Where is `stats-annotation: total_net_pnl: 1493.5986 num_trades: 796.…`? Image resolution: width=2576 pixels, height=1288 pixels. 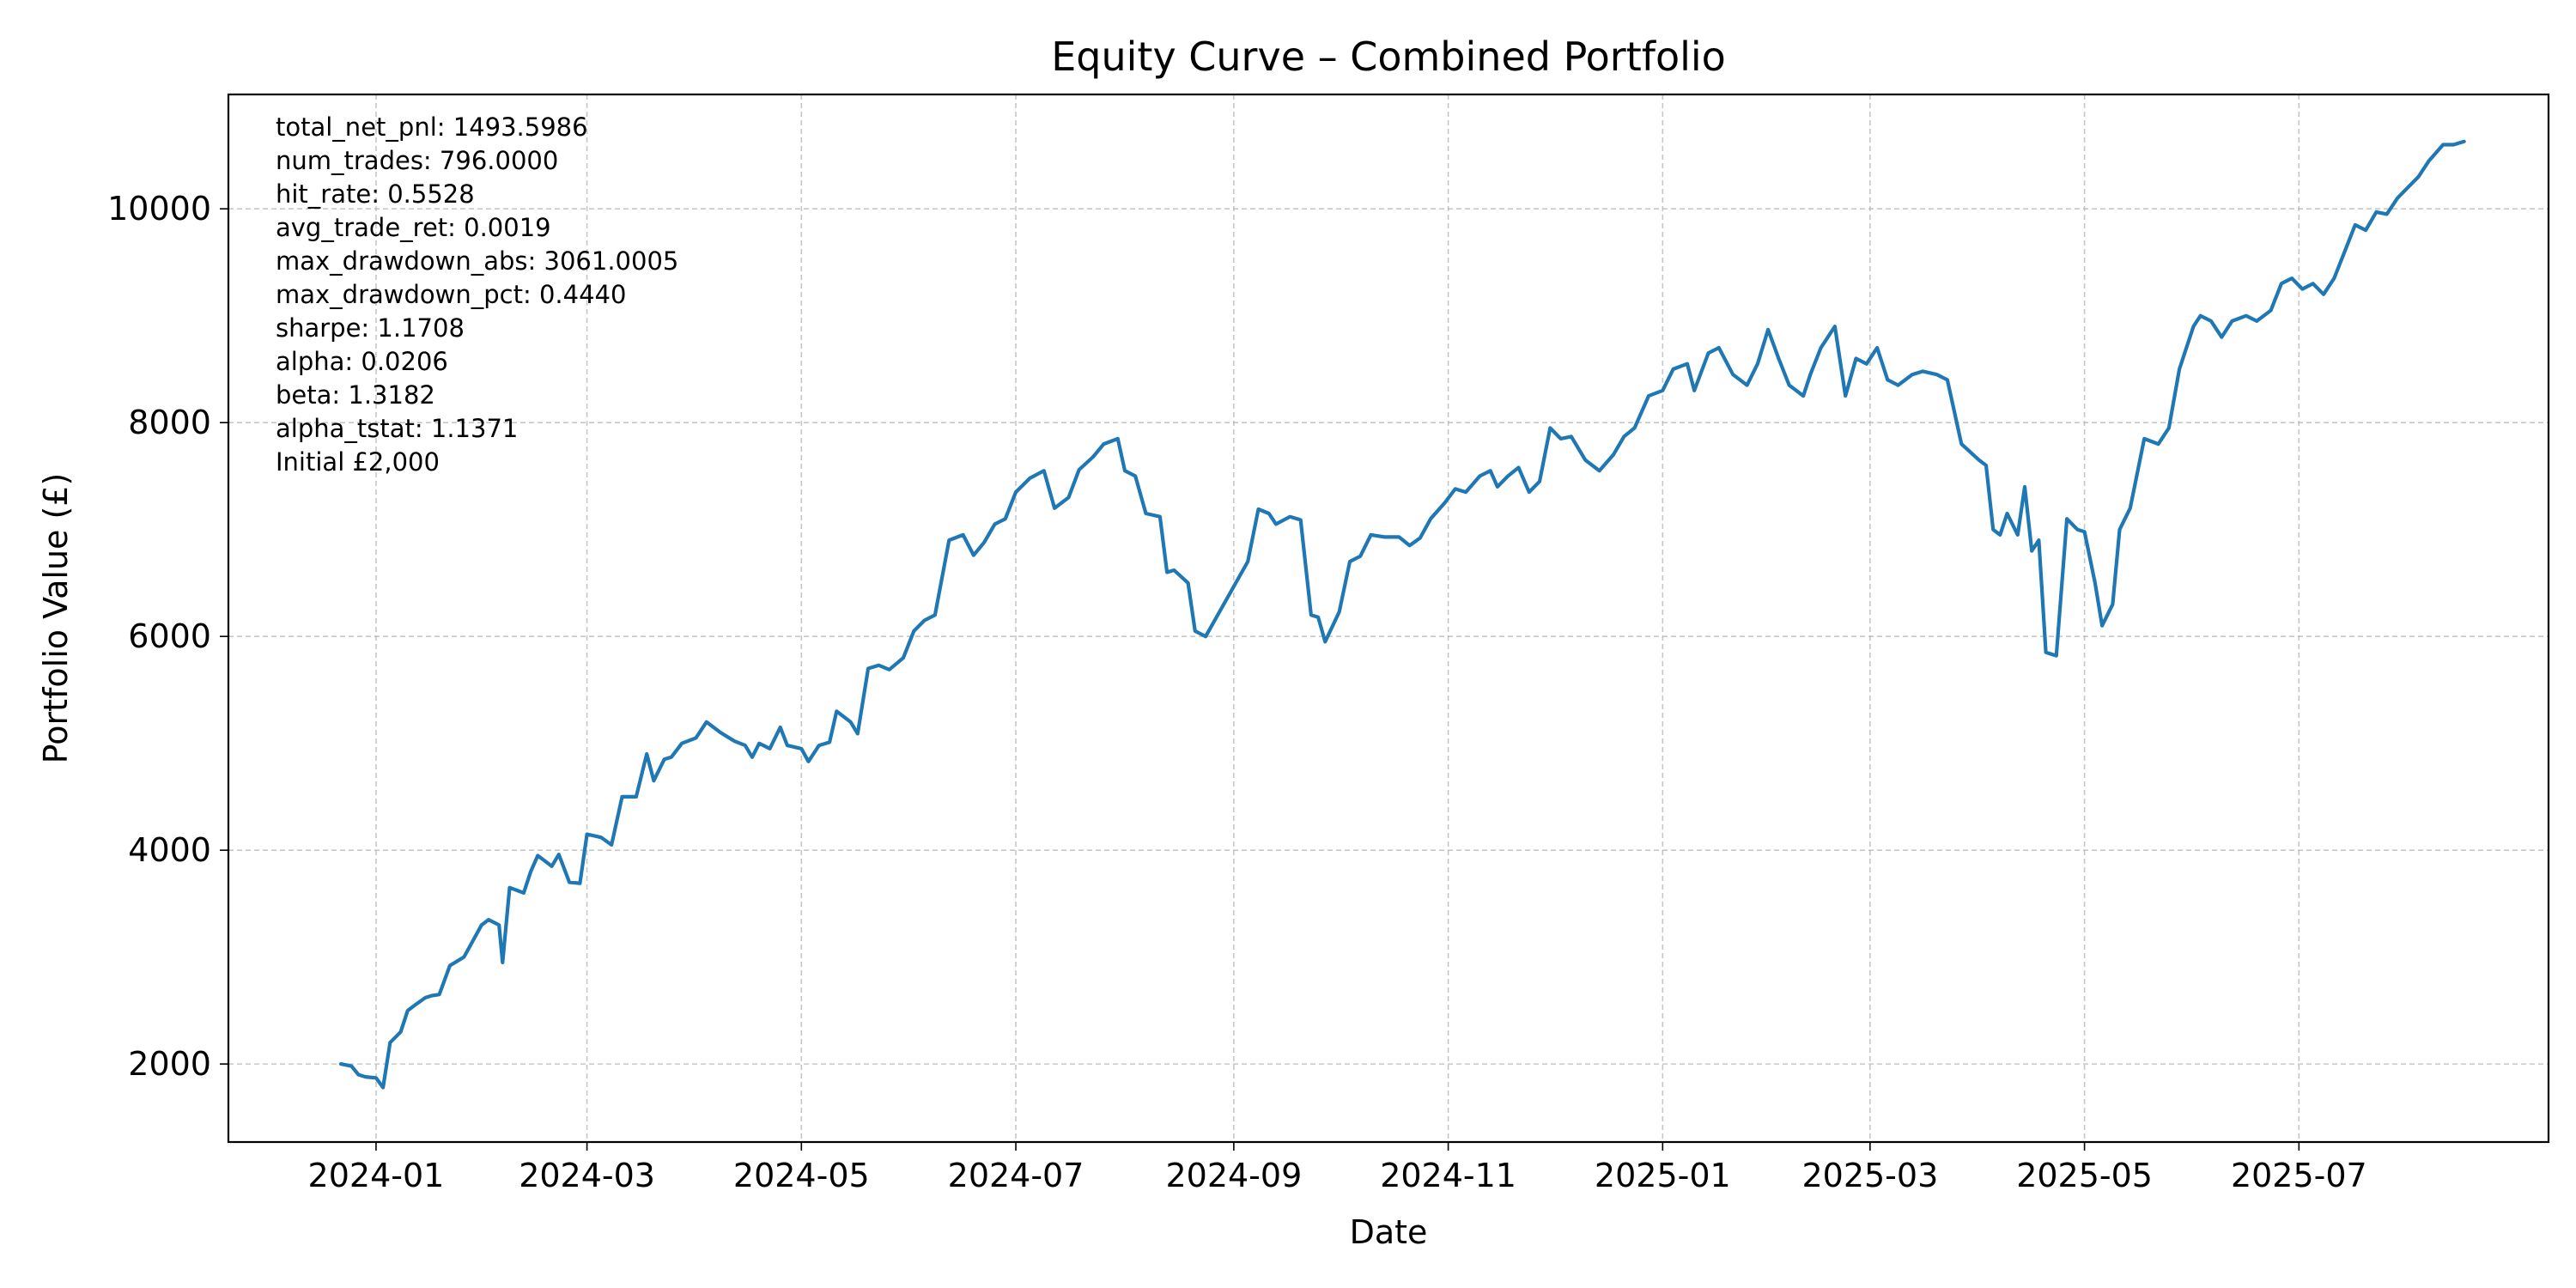
stats-annotation: total_net_pnl: 1493.5986 num_trades: 796.… is located at coordinates (477, 294).